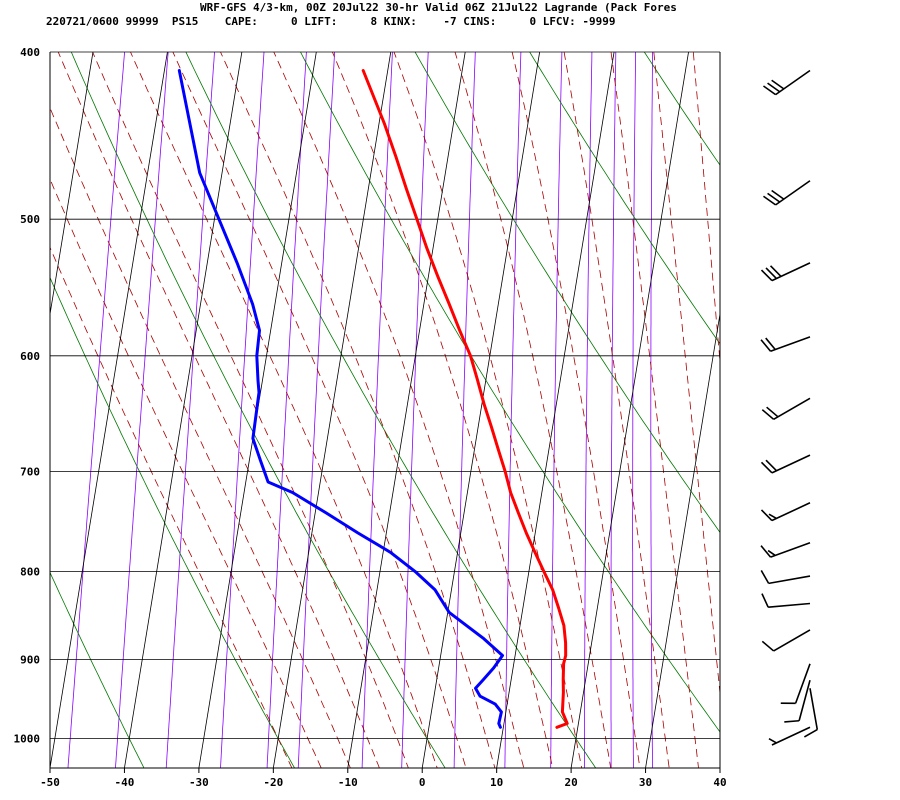 Image resolution: width=900 pixels, height=800 pixels. I want to click on y-tick-label: 700, so click(30, 471).